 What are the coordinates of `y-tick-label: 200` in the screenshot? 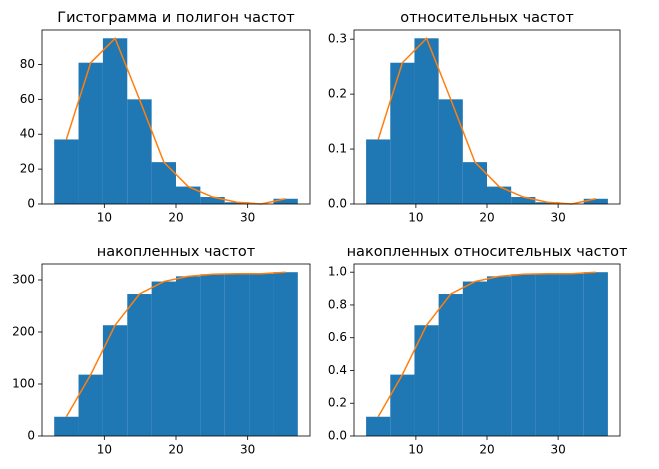 It's located at (23, 331).